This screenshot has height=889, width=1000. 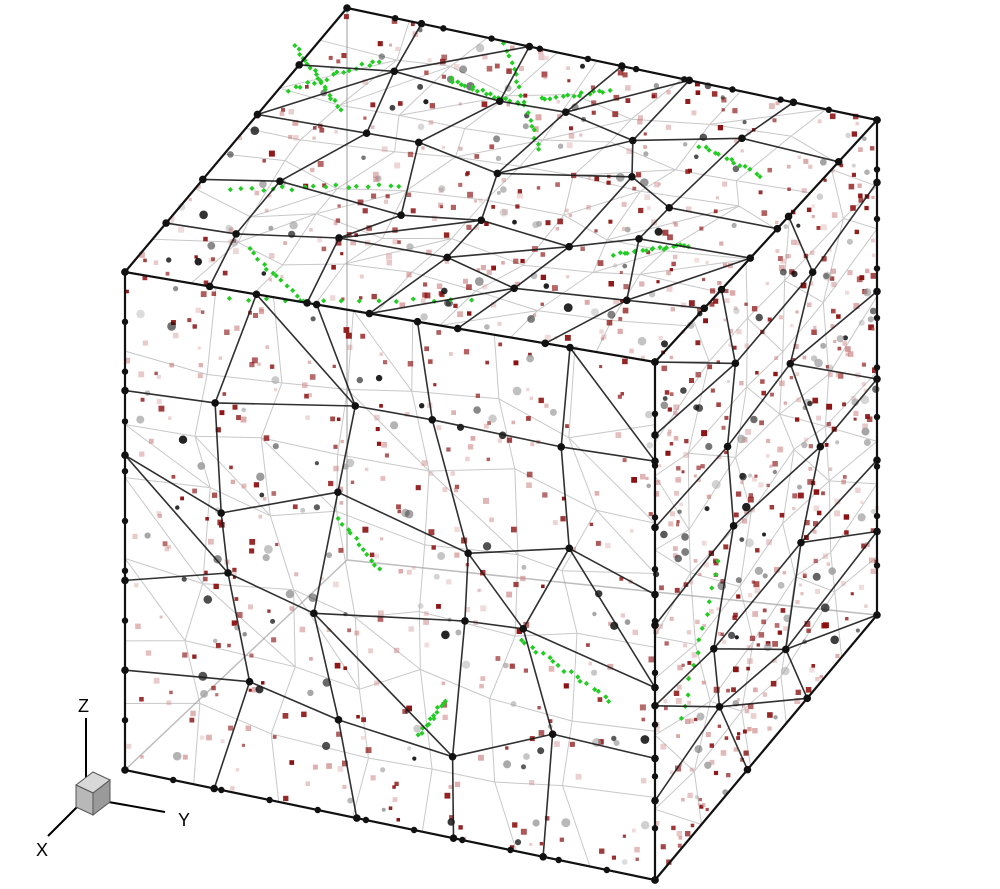 I want to click on axis-triad: Z Y X, so click(x=113, y=778).